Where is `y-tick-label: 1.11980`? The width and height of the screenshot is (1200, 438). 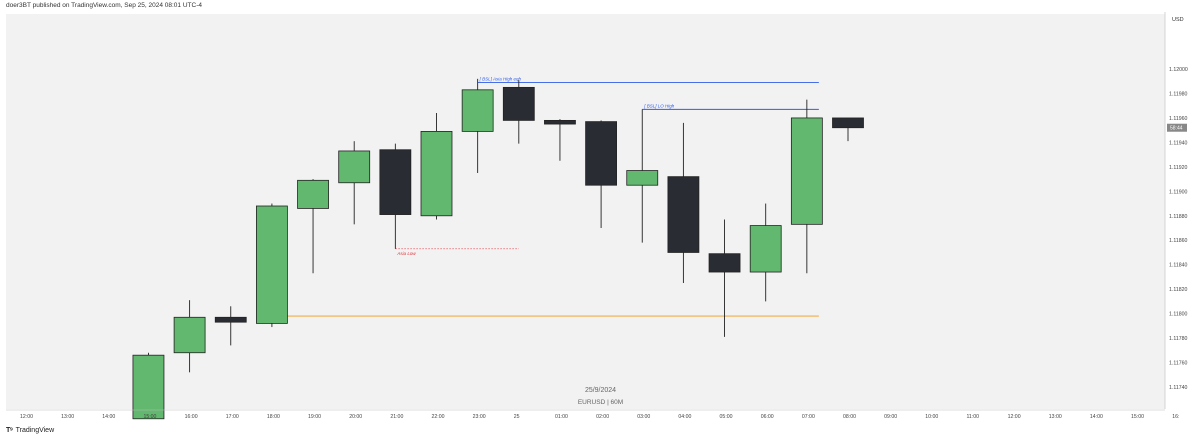
y-tick-label: 1.11980 is located at coordinates (1178, 94).